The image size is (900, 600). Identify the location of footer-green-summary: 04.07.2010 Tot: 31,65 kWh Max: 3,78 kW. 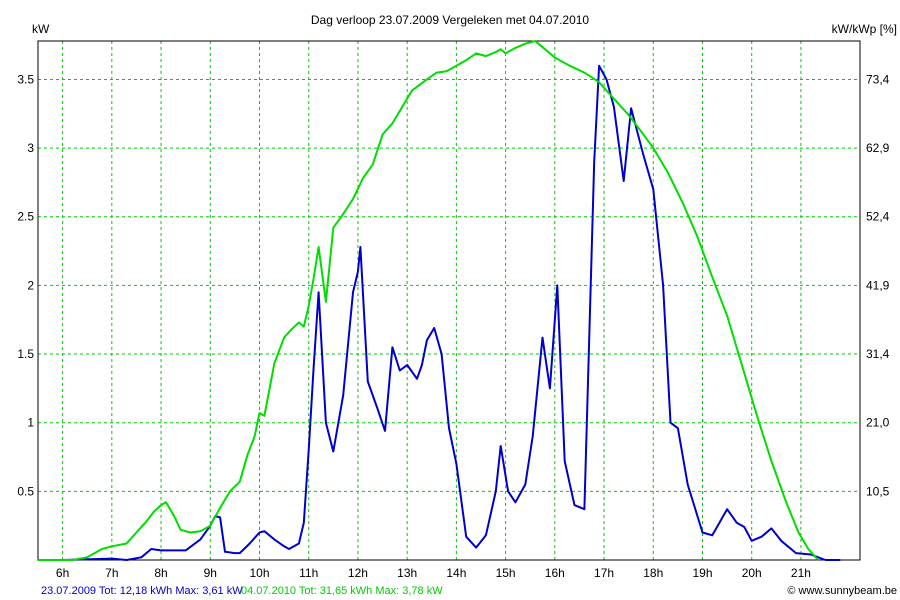
(342, 591).